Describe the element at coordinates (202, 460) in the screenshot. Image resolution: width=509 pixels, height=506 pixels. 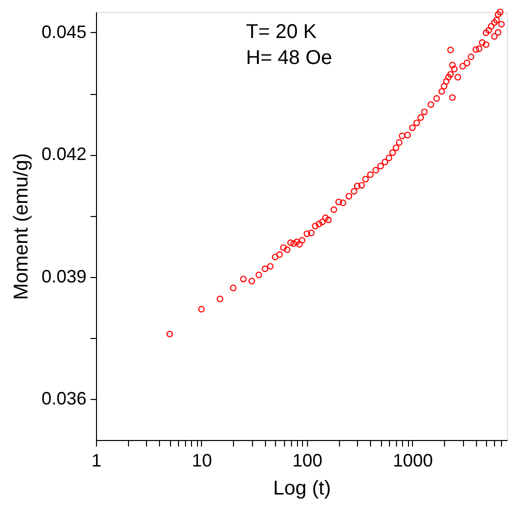
I see `x-tick-label: 10` at that location.